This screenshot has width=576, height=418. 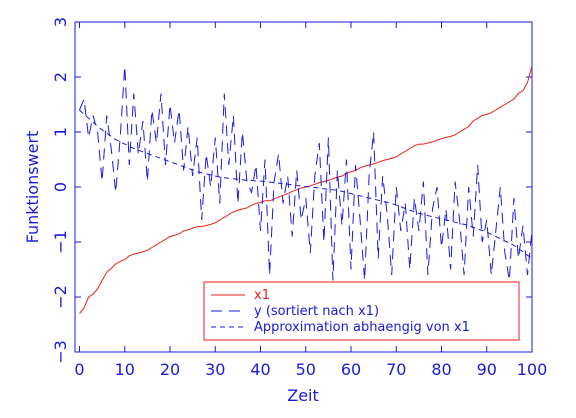 I want to click on x-tick-label: 30, so click(x=215, y=369).